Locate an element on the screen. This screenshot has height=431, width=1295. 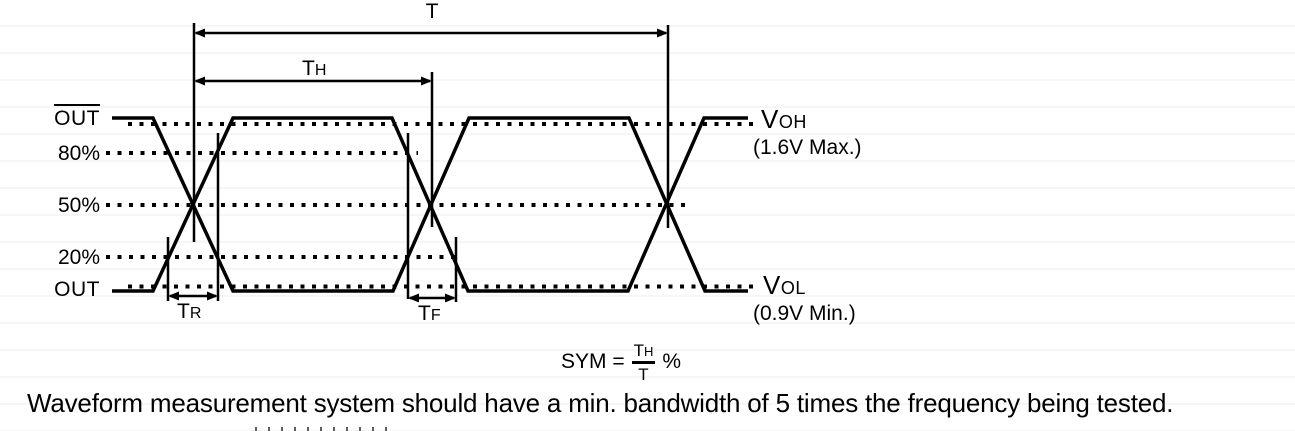
level-label-80pct: 80% is located at coordinates (78, 153).